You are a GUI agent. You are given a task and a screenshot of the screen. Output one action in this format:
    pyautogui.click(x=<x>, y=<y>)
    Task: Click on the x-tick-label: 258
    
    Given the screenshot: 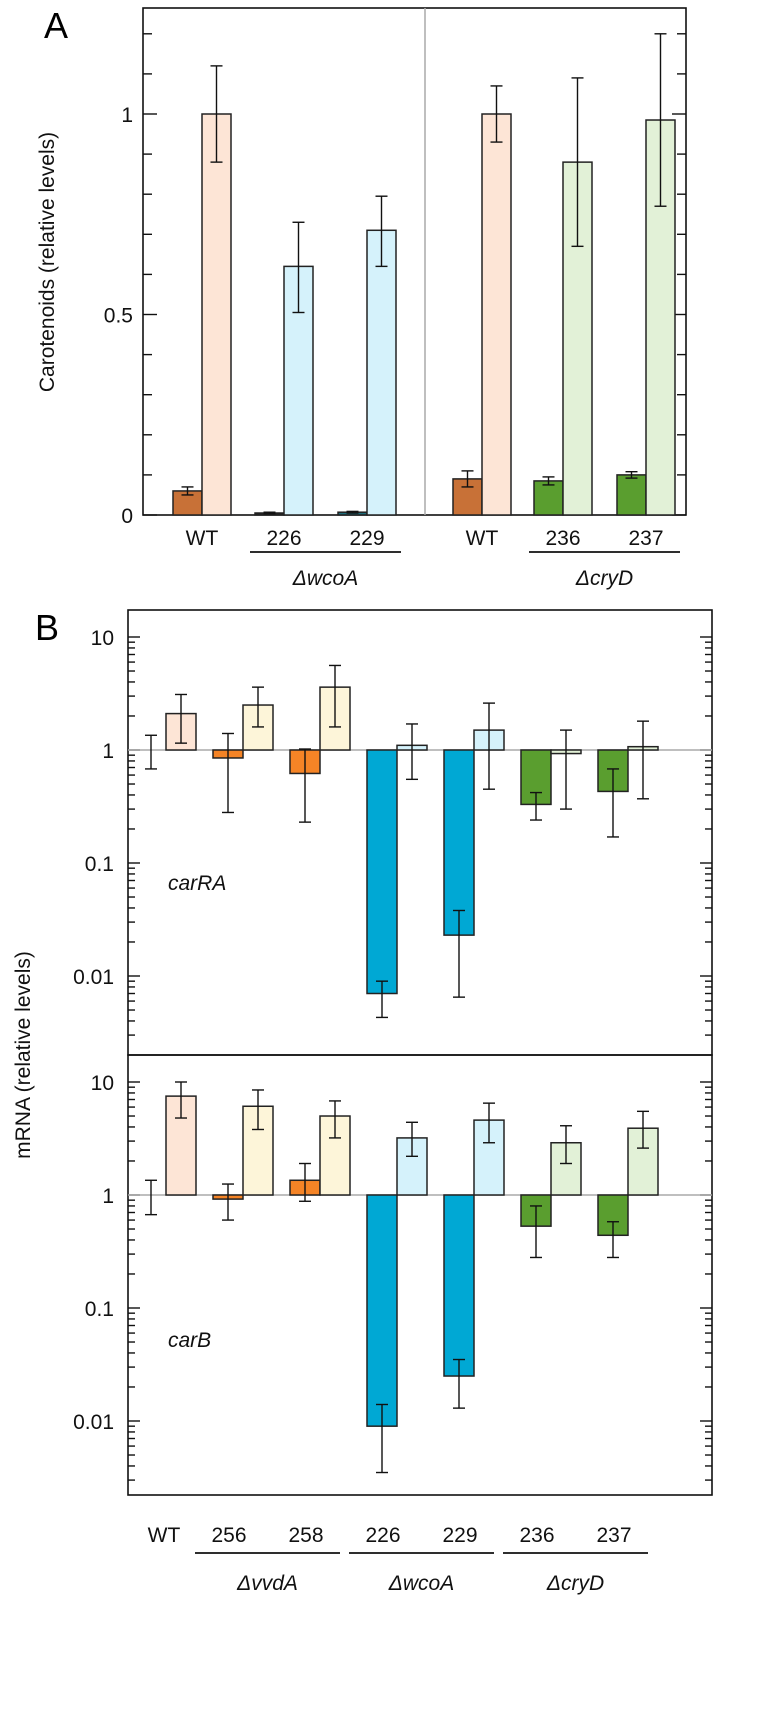 What is the action you would take?
    pyautogui.click(x=305, y=1535)
    